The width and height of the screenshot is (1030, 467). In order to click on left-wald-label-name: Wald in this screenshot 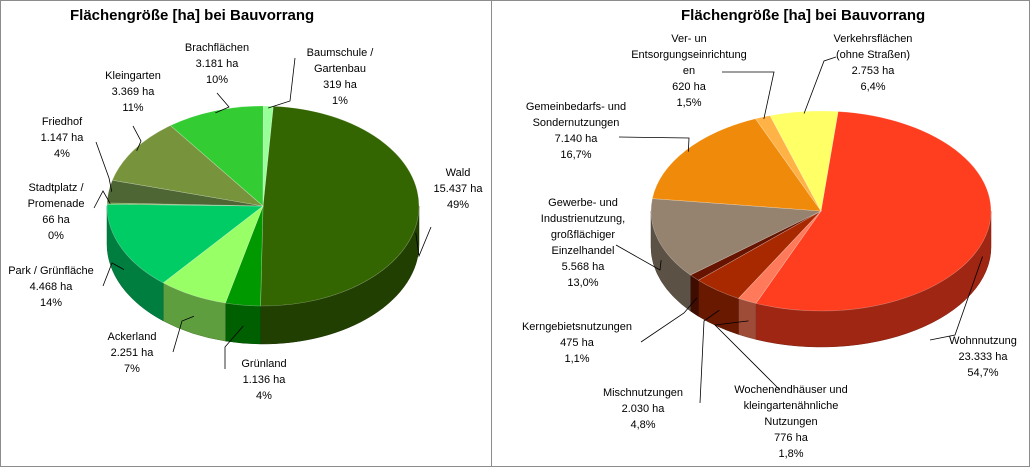, I will do `click(458, 173)`.